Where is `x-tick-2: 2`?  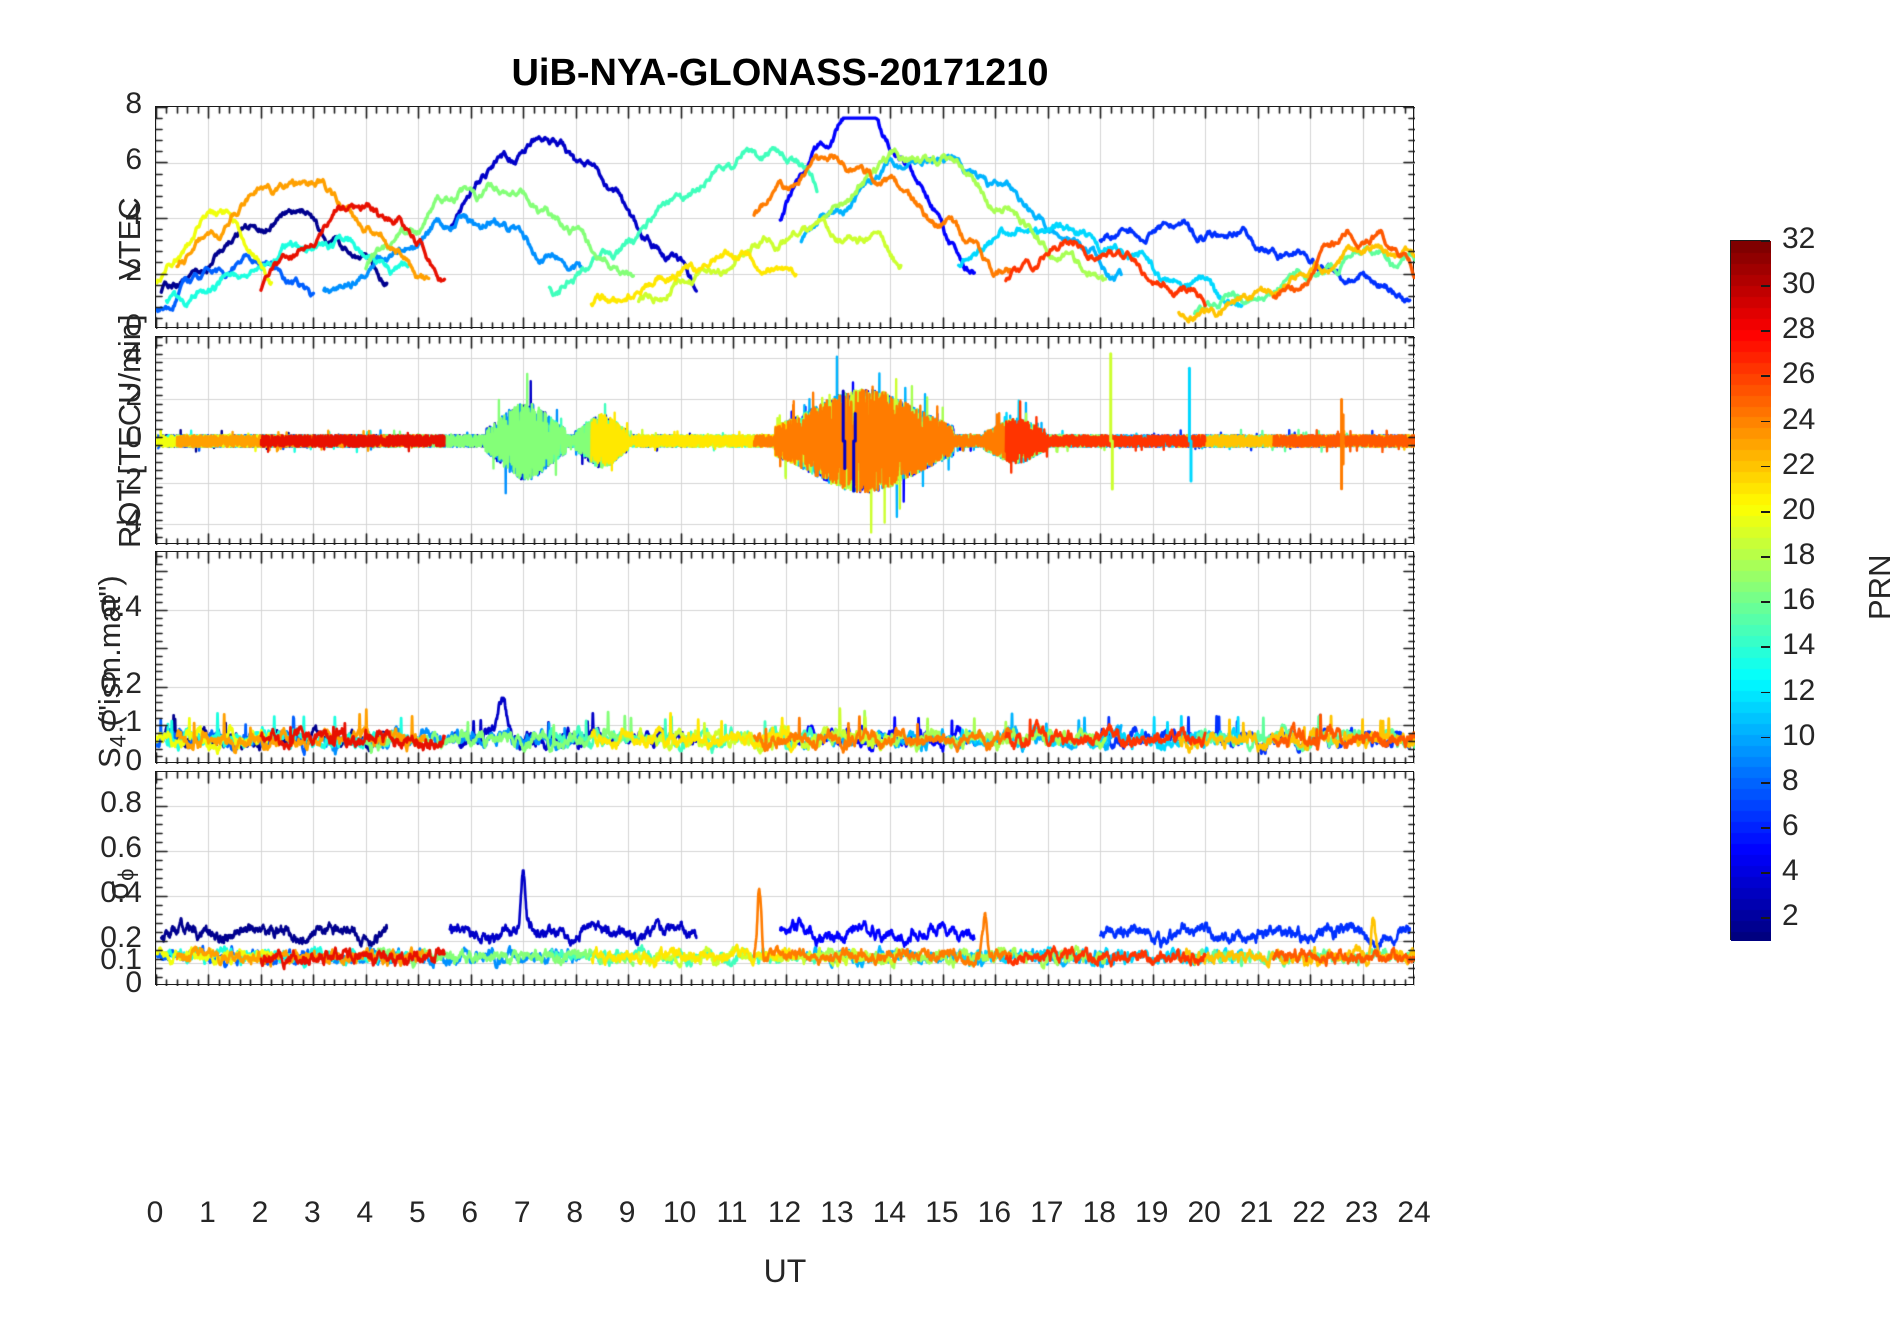
x-tick-2: 2 is located at coordinates (260, 1212).